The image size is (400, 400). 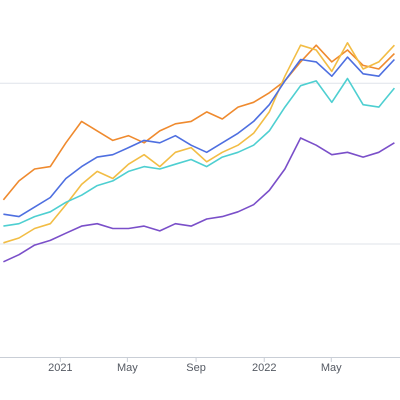 What do you see at coordinates (196, 368) in the screenshot?
I see `x-tick-label-2: Sep` at bounding box center [196, 368].